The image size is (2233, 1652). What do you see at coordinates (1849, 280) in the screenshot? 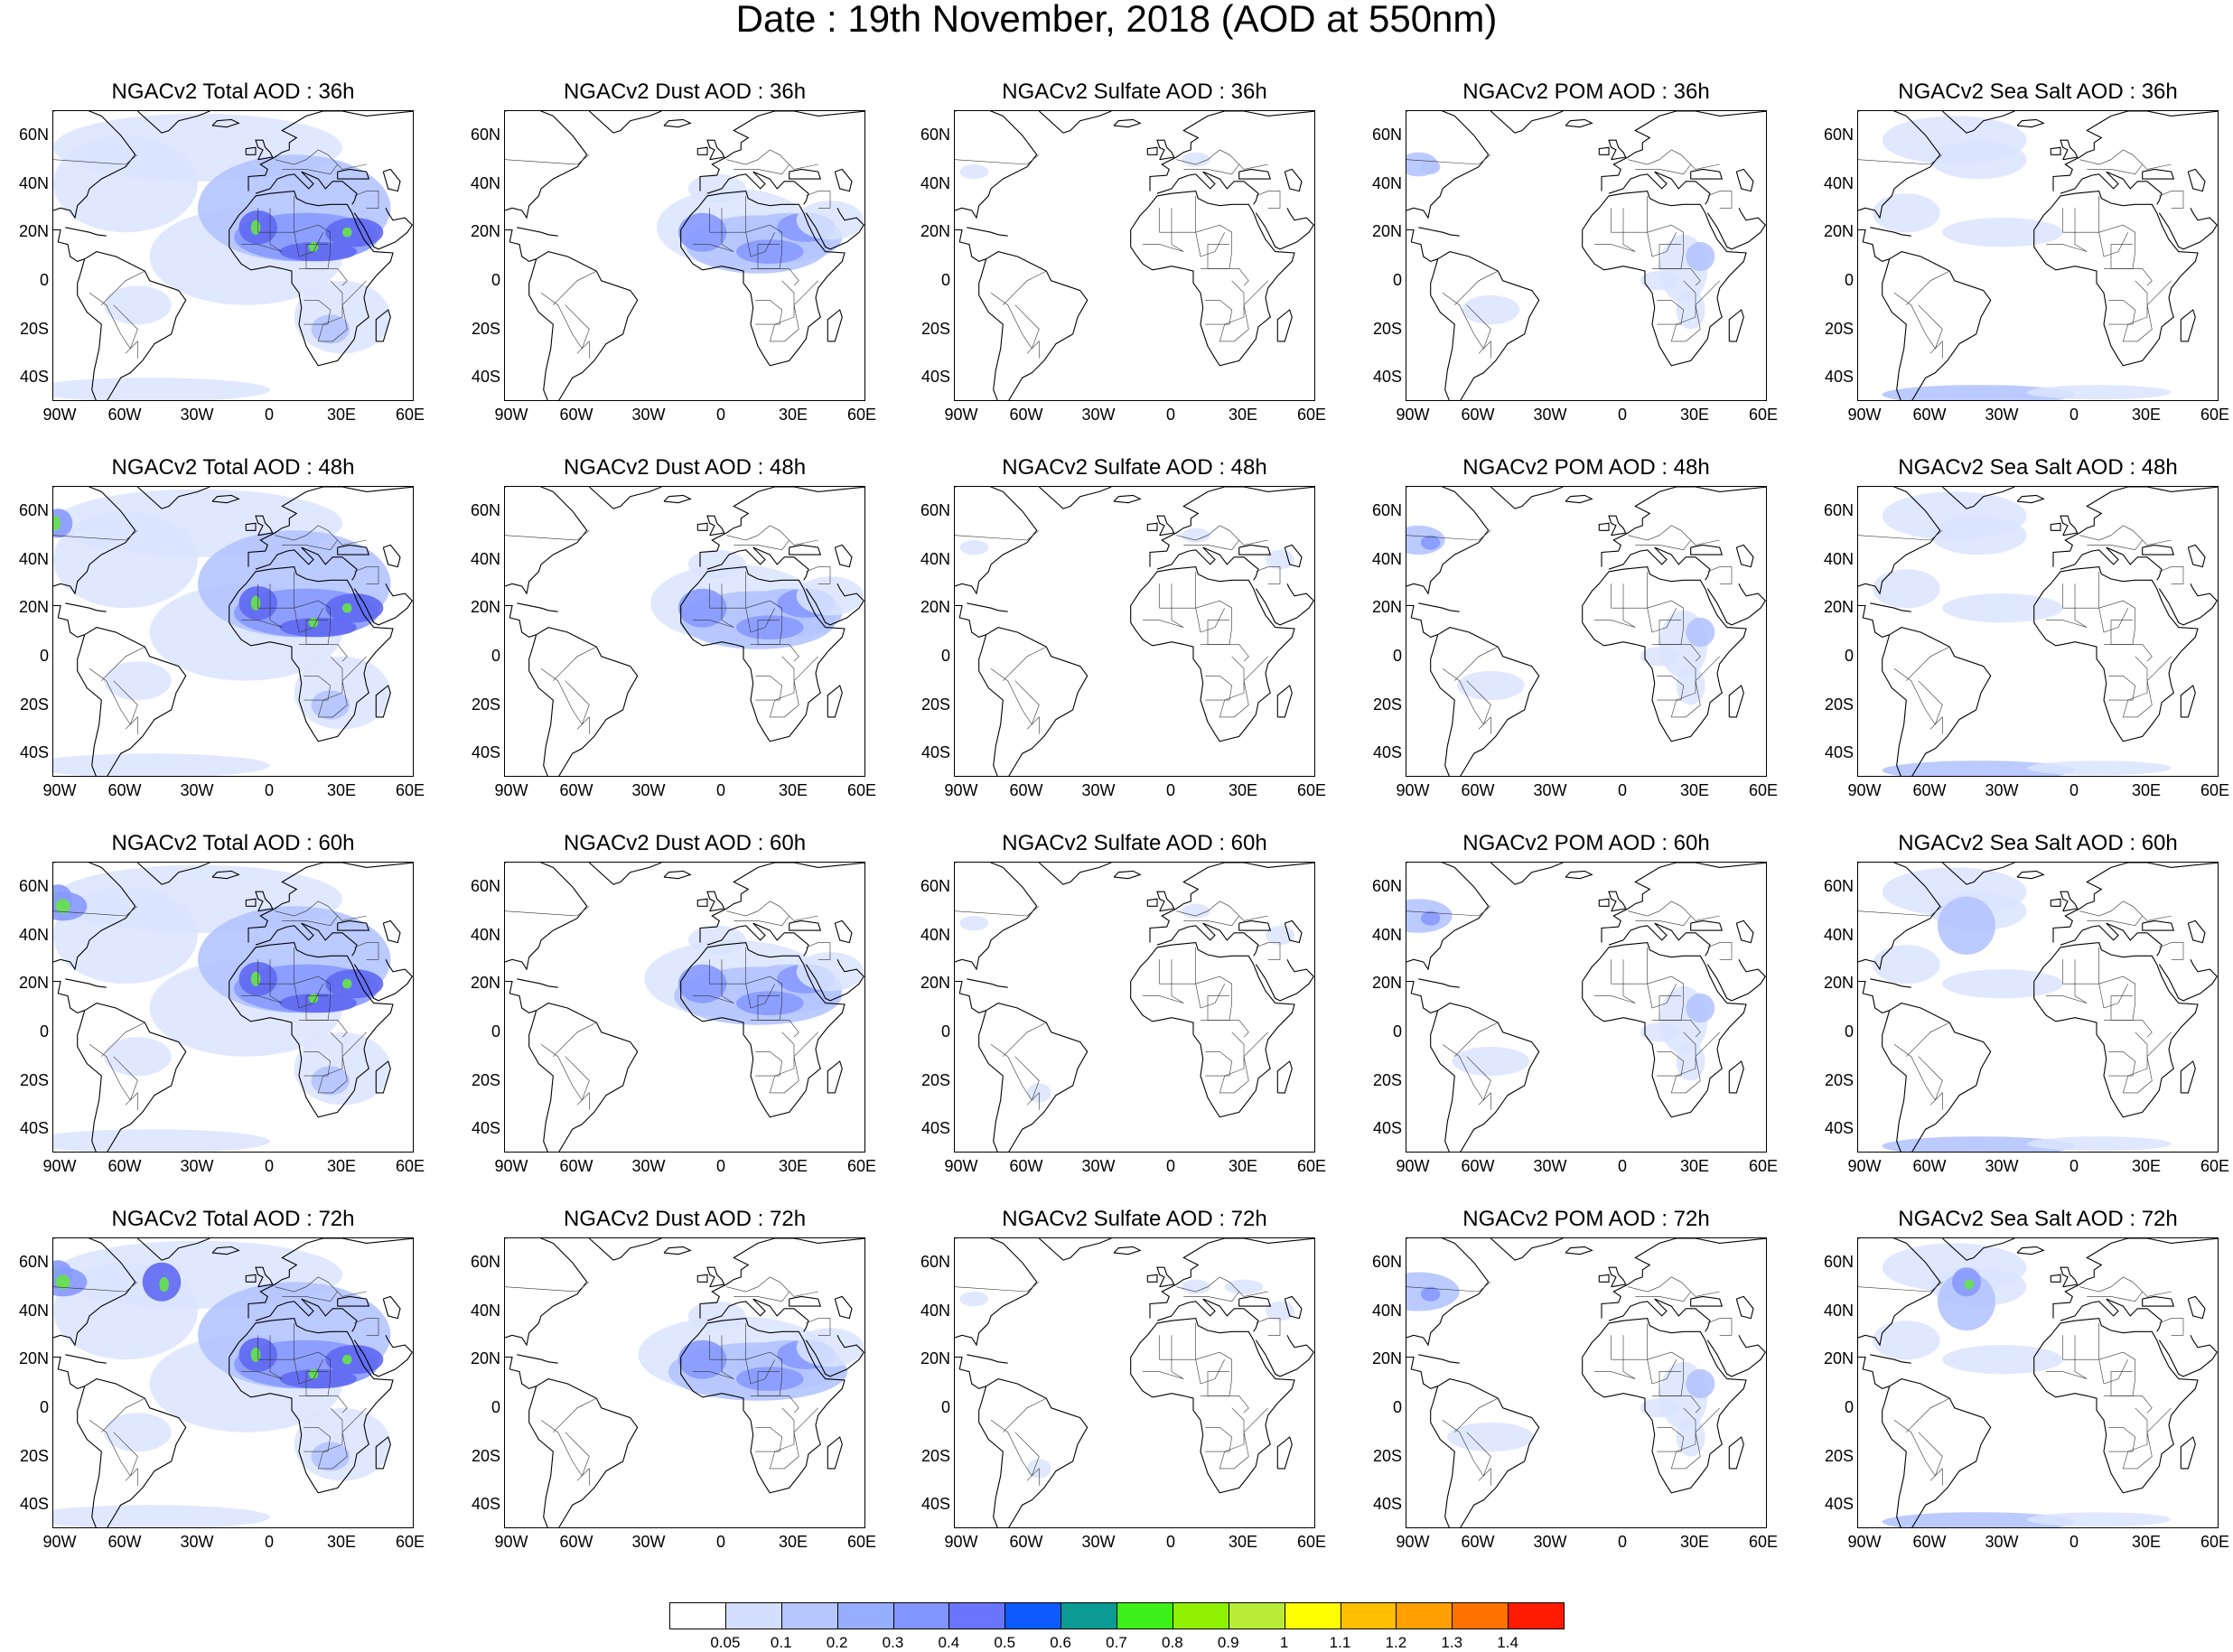
I see `latitude-tick-label: 0` at bounding box center [1849, 280].